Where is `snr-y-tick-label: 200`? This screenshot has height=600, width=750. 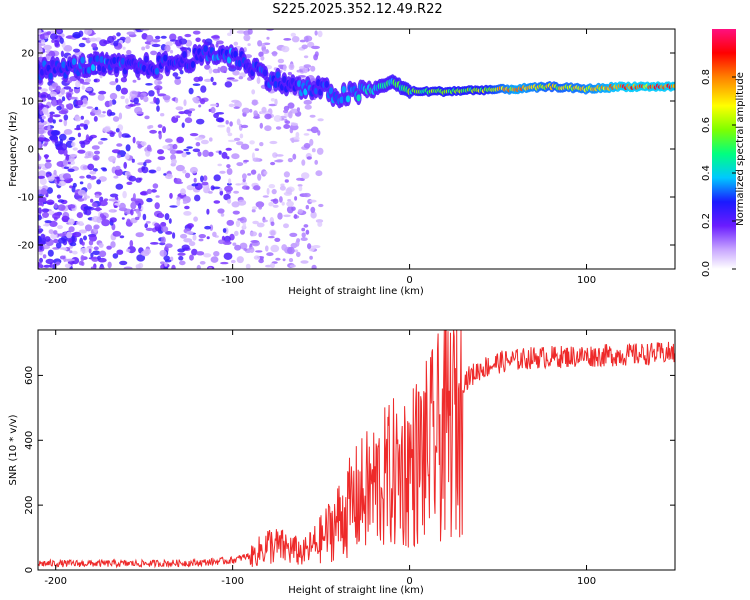 snr-y-tick-label: 200 is located at coordinates (29, 505).